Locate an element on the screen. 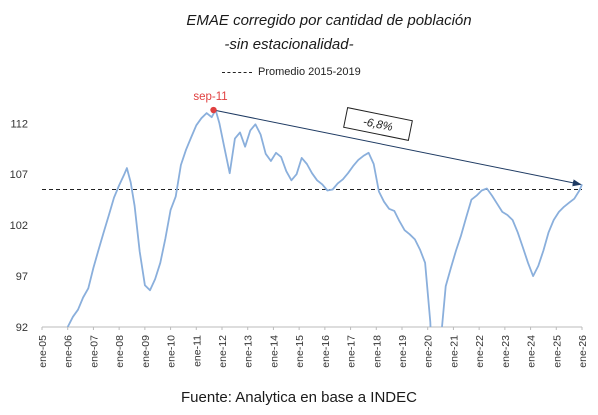  x-tick-label: ene-06 is located at coordinates (69, 351).